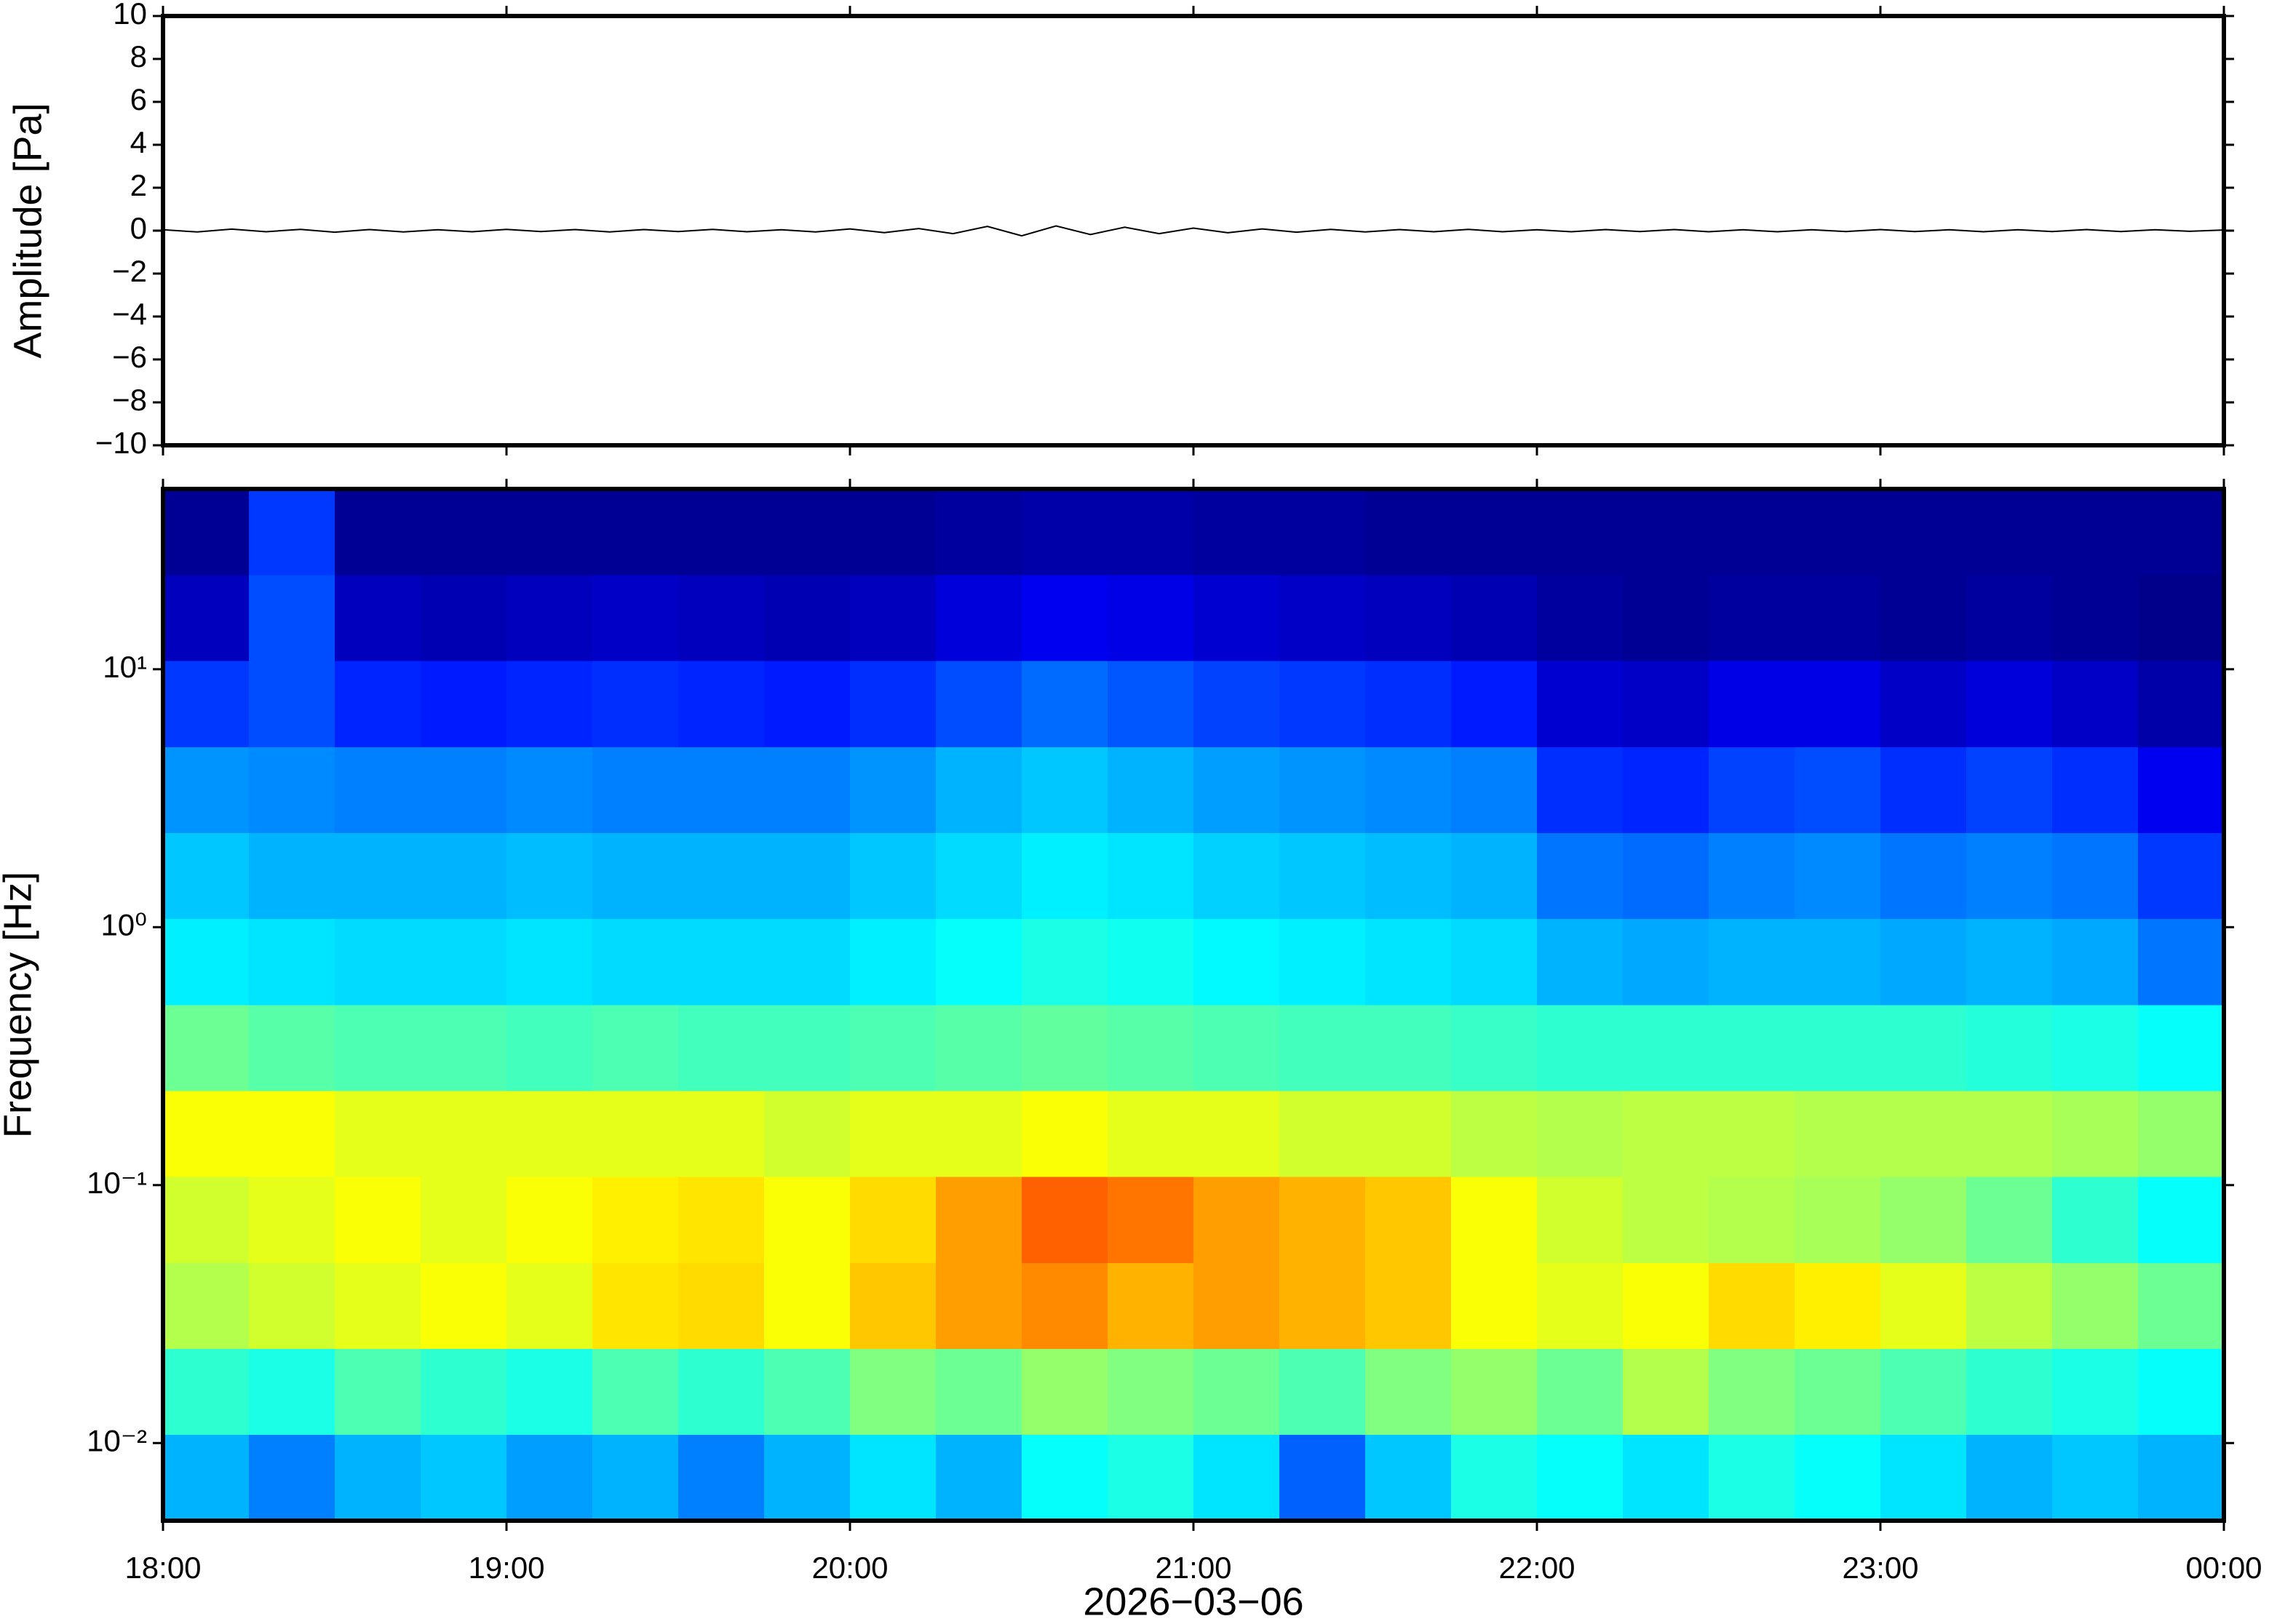  Describe the element at coordinates (138, 142) in the screenshot. I see `y-tick-label: 4` at that location.